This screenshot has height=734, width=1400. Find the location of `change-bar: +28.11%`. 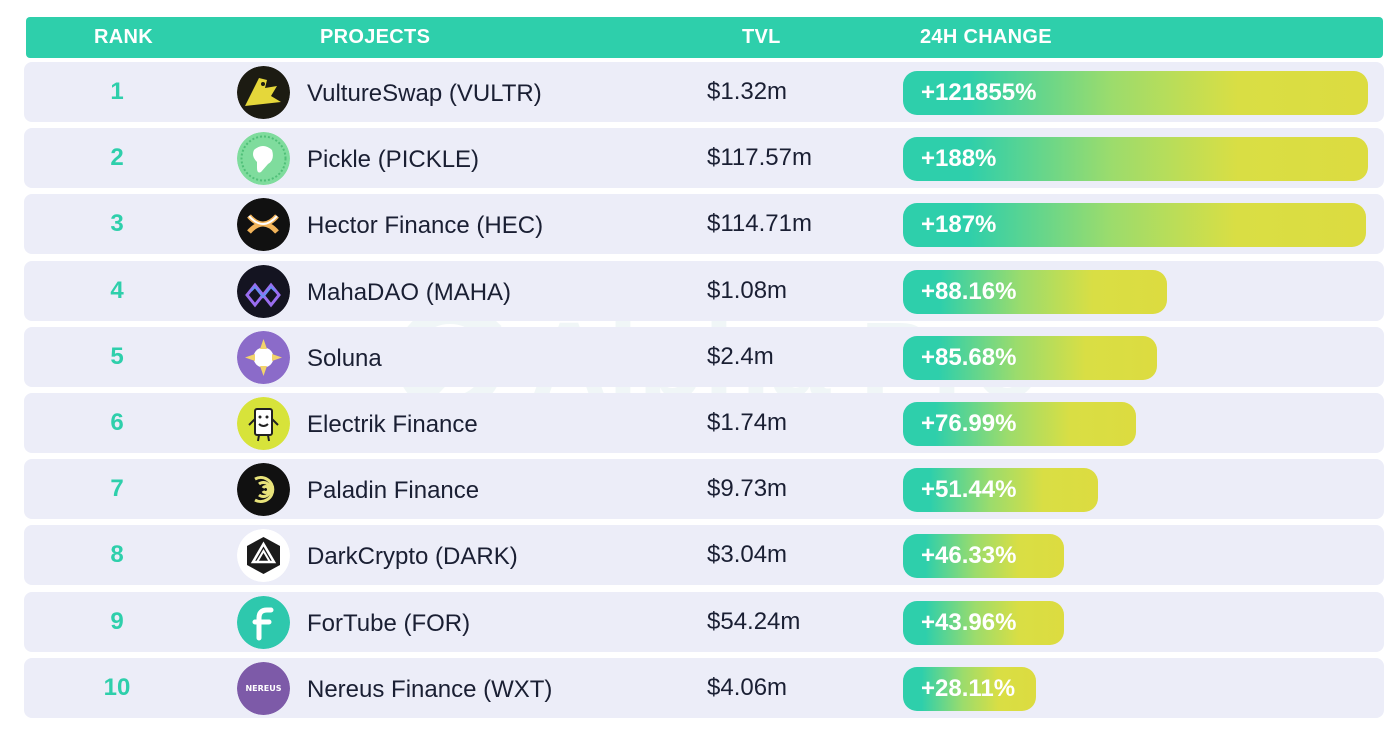

change-bar: +28.11% is located at coordinates (969, 688).